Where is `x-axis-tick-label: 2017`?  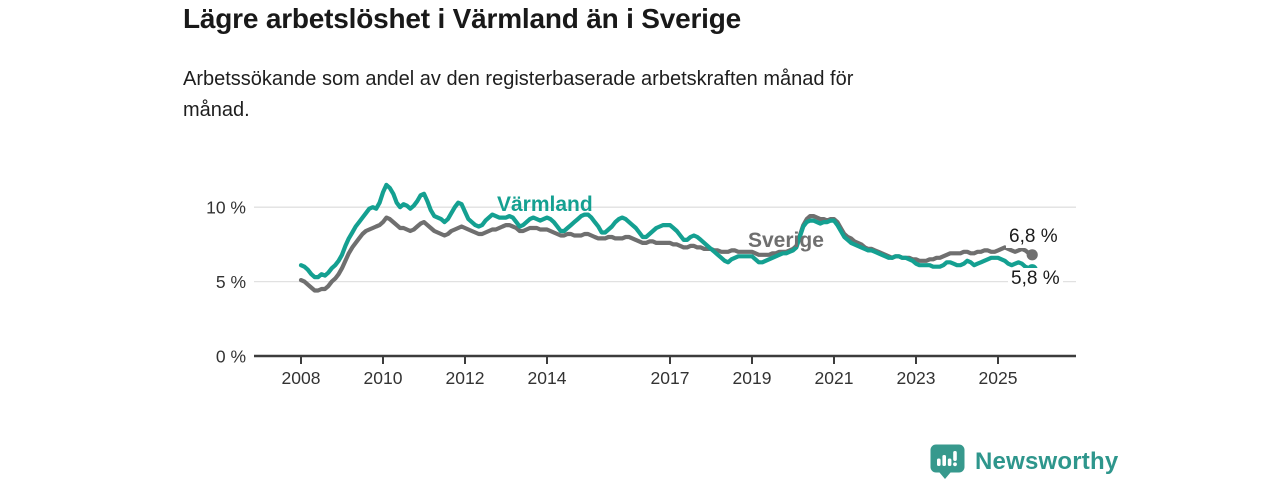
x-axis-tick-label: 2017 is located at coordinates (670, 378).